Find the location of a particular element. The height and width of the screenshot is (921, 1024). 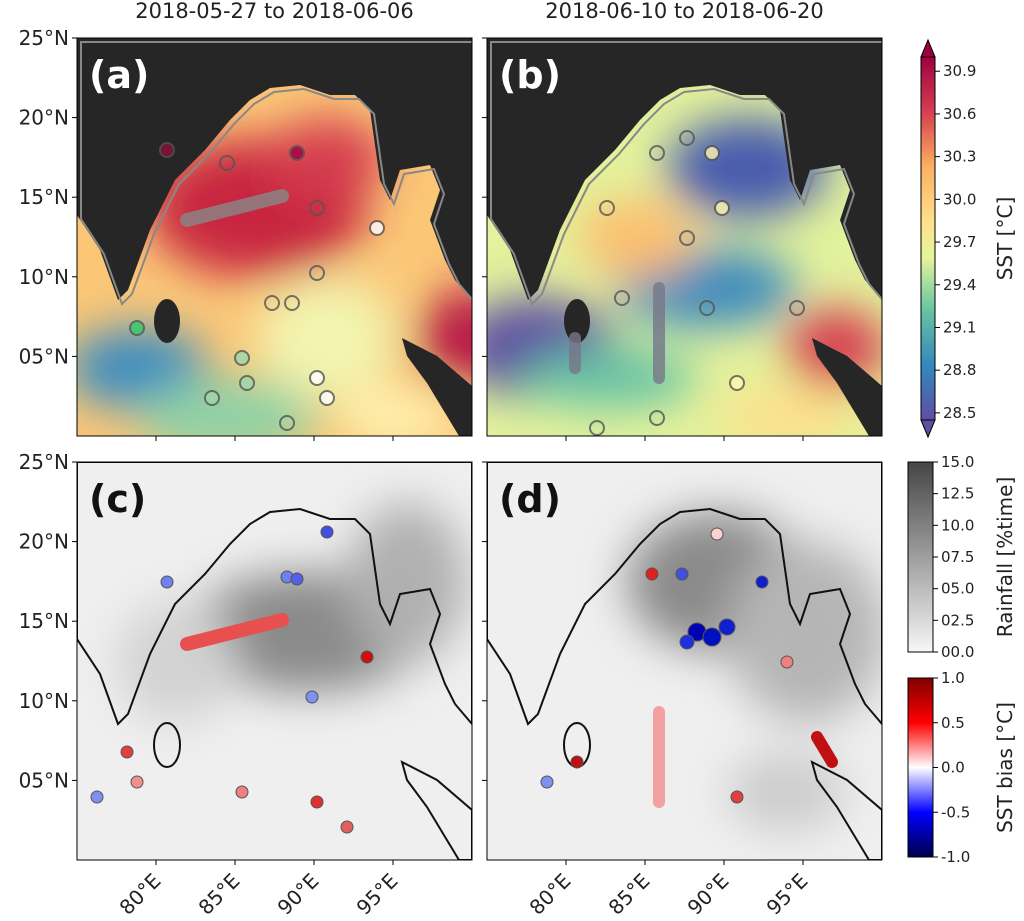

colorbar-tick-label: 1.0 is located at coordinates (953, 678).